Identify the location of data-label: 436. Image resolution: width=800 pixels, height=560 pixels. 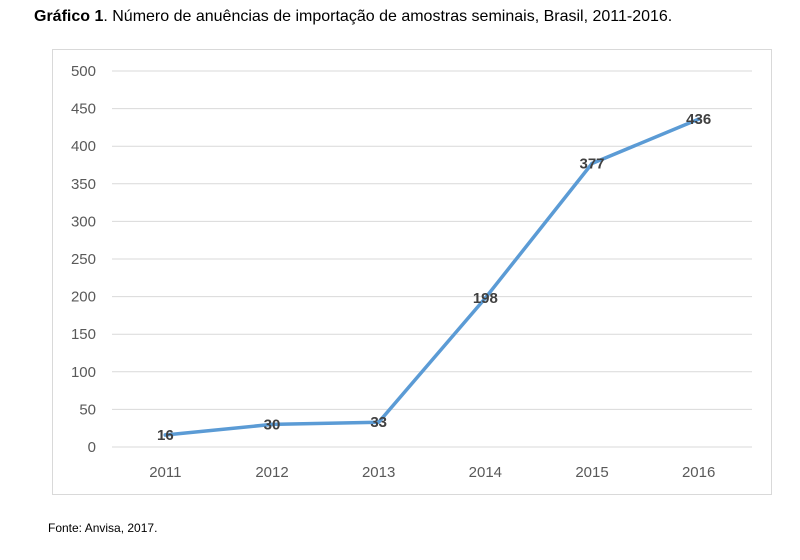
(698, 119).